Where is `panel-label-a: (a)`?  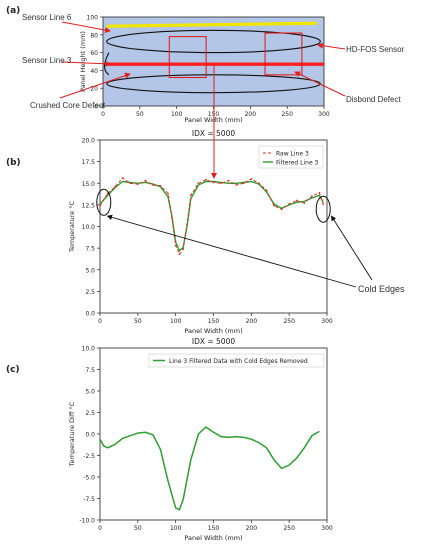 panel-label-a: (a) is located at coordinates (13, 11).